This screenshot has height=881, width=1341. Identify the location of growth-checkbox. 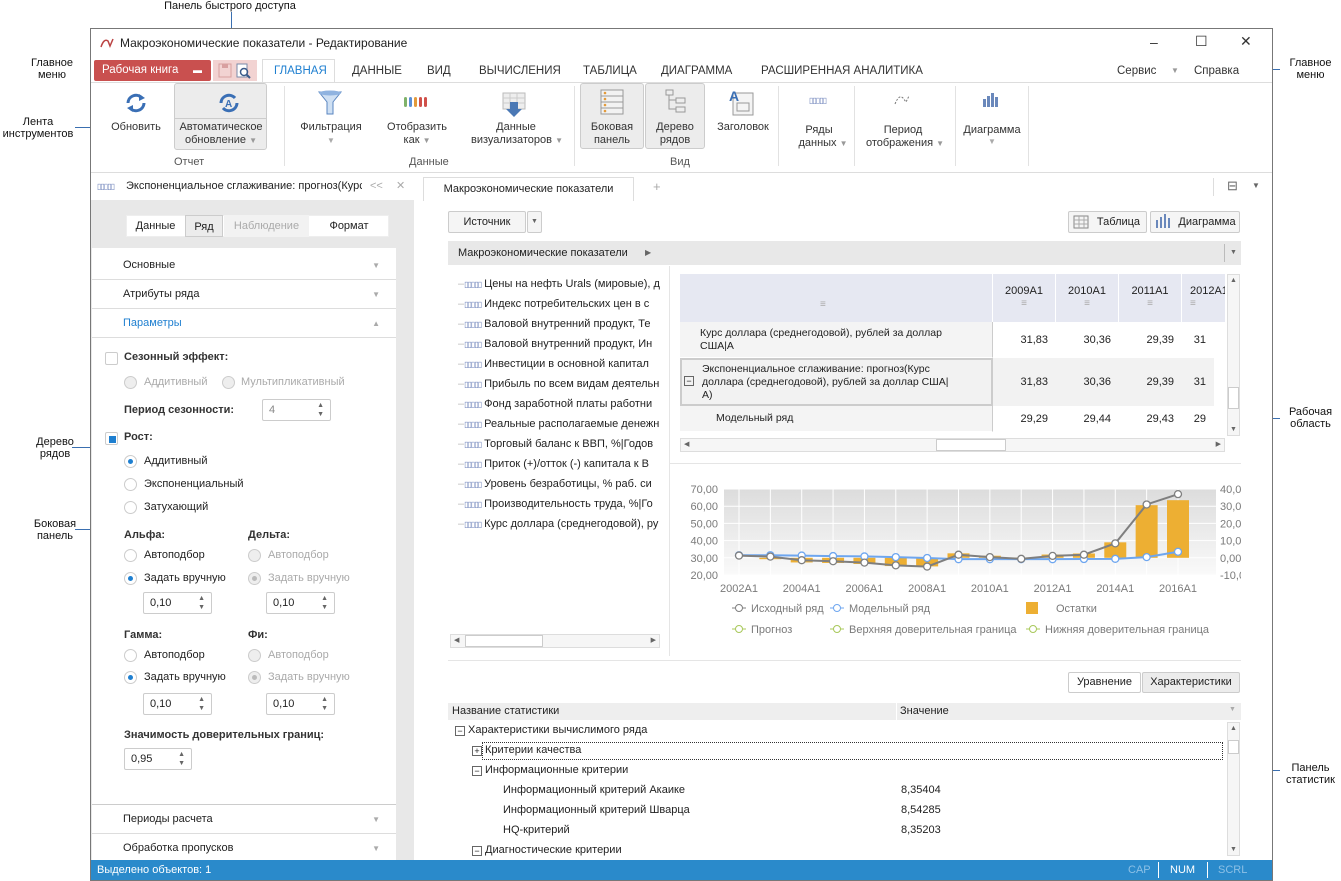
(111, 438).